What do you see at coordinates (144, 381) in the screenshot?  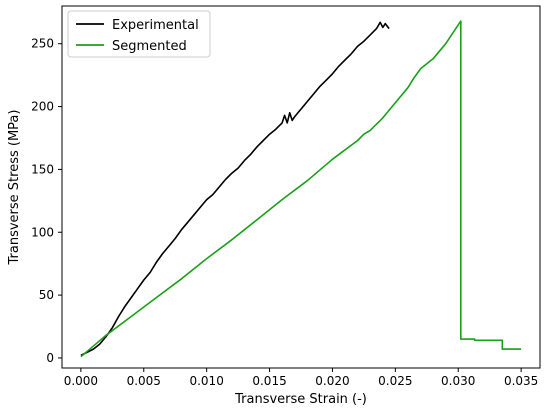 I see `x-tick-label: 0.005` at bounding box center [144, 381].